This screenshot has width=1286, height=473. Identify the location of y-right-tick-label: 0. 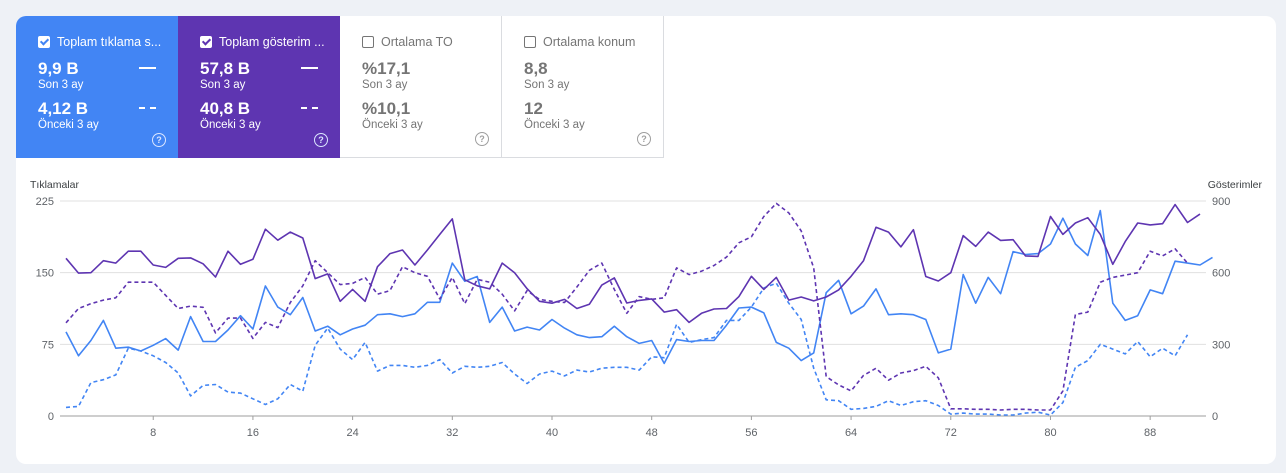
(1215, 417).